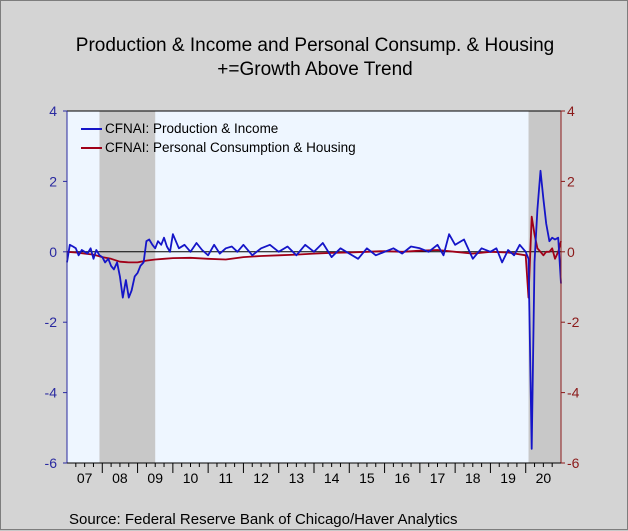 The image size is (628, 531). I want to click on right-tick-label: -4, so click(573, 393).